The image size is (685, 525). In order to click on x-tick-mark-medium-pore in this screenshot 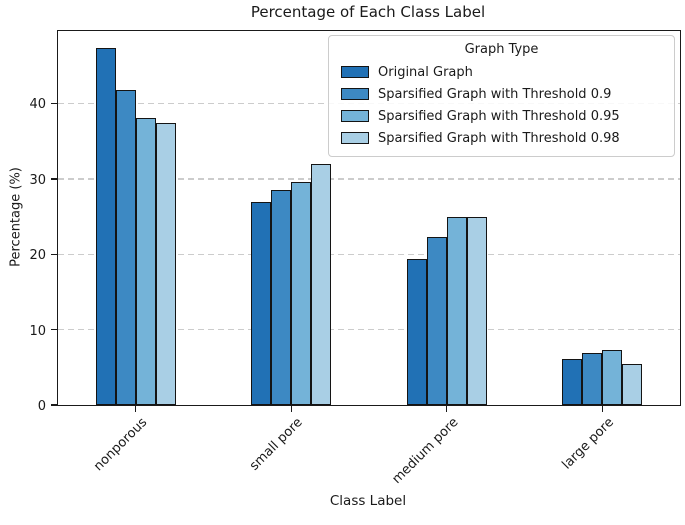, I will do `click(447, 409)`.